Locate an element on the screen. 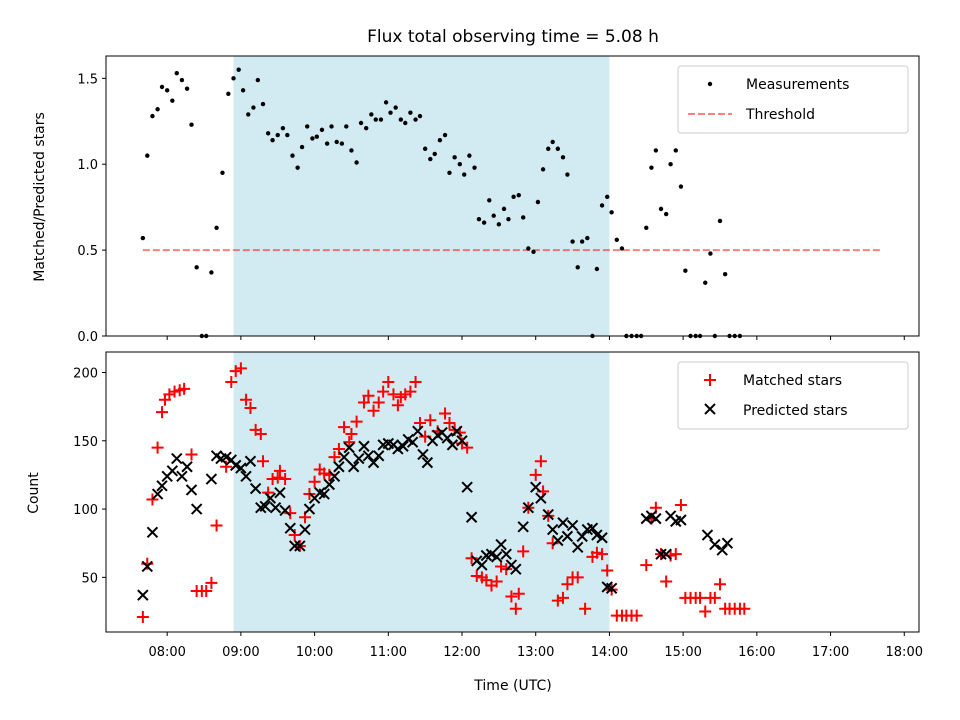 The image size is (960, 720). x-tick-label: 11:00 is located at coordinates (388, 652).